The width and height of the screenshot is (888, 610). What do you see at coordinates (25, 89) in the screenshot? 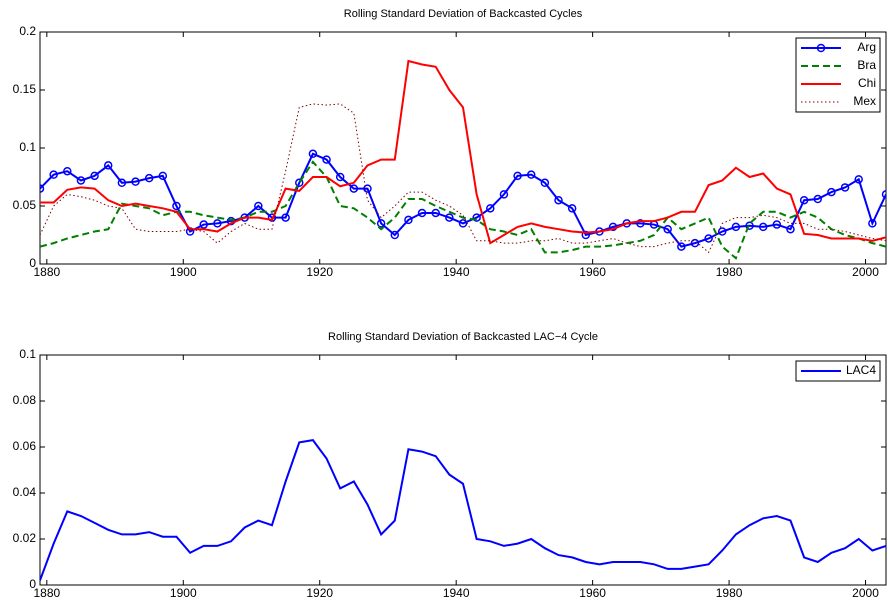
I see `y-tick-label: 0.15` at bounding box center [25, 89].